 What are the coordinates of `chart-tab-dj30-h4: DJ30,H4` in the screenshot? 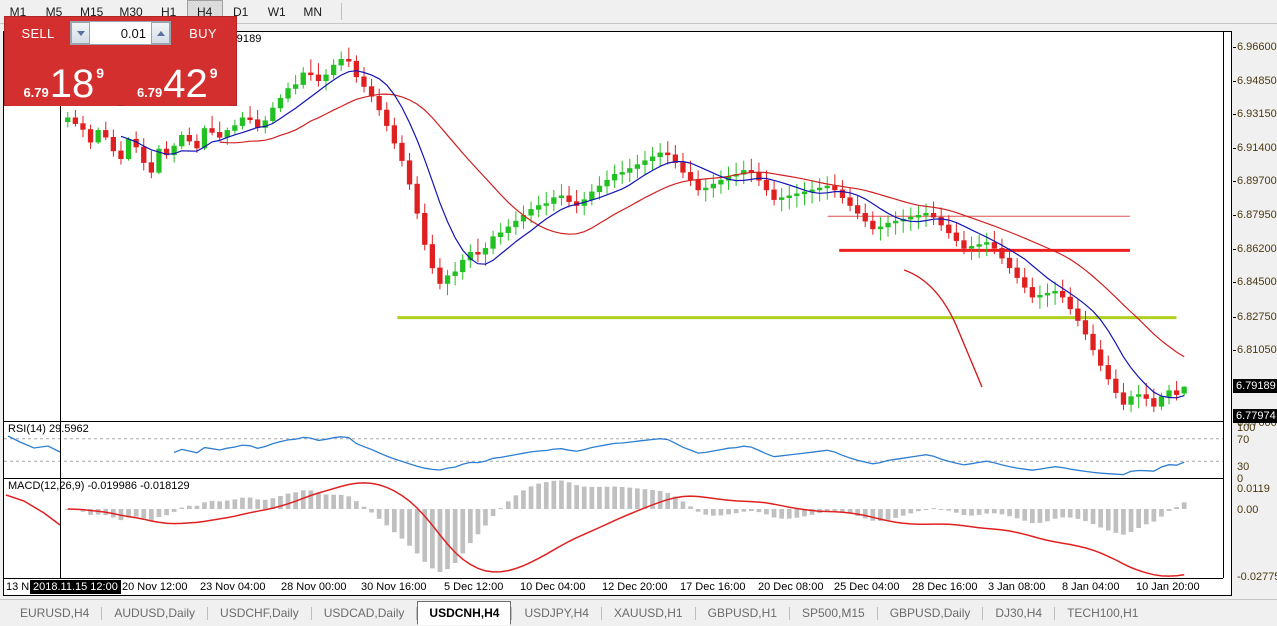 It's located at (1019, 613).